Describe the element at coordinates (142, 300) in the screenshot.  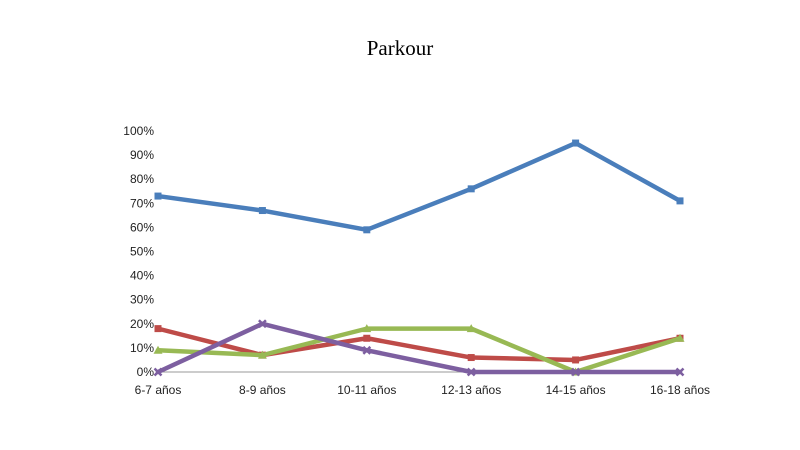
I see `y-tick-label: 30%` at that location.